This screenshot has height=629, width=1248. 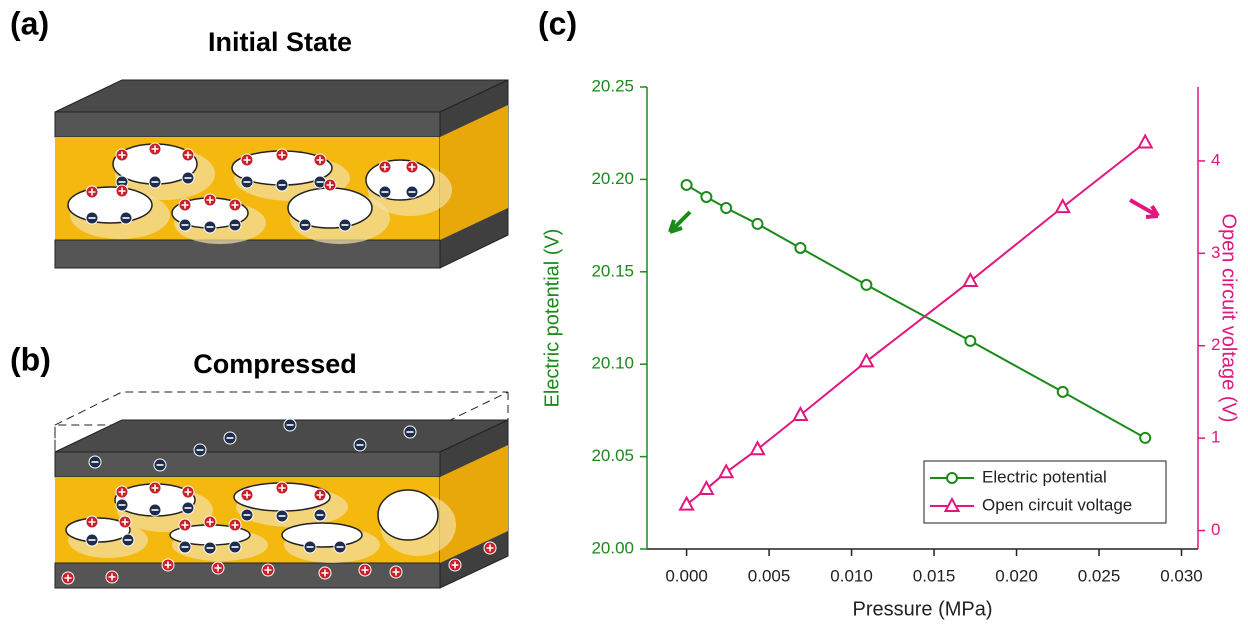 I want to click on x-axis-title: Pressure (MPa), so click(x=922, y=609).